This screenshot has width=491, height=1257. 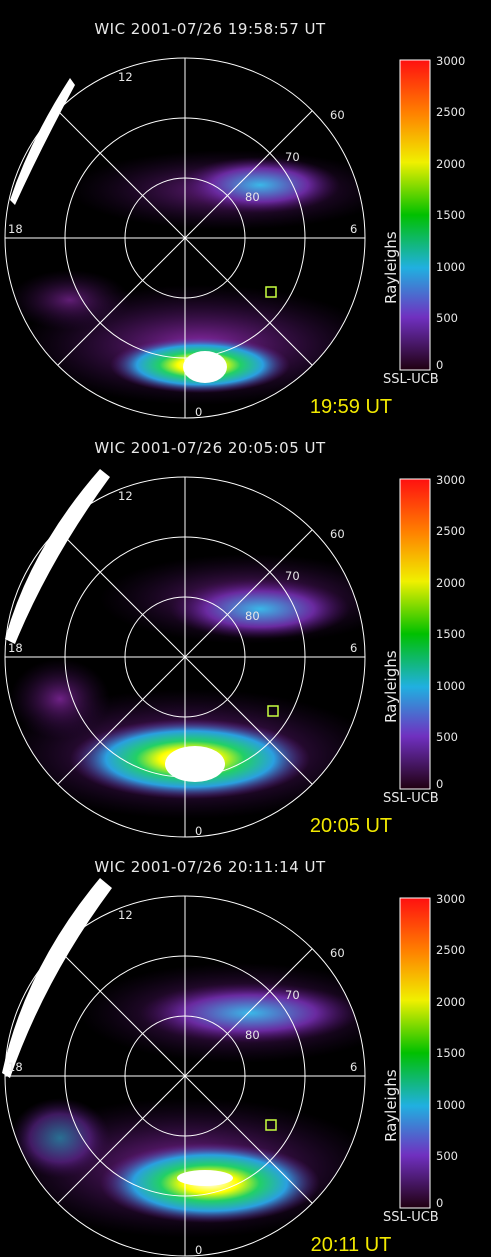 I want to click on time-label: 19:59 UT, so click(x=351, y=407).